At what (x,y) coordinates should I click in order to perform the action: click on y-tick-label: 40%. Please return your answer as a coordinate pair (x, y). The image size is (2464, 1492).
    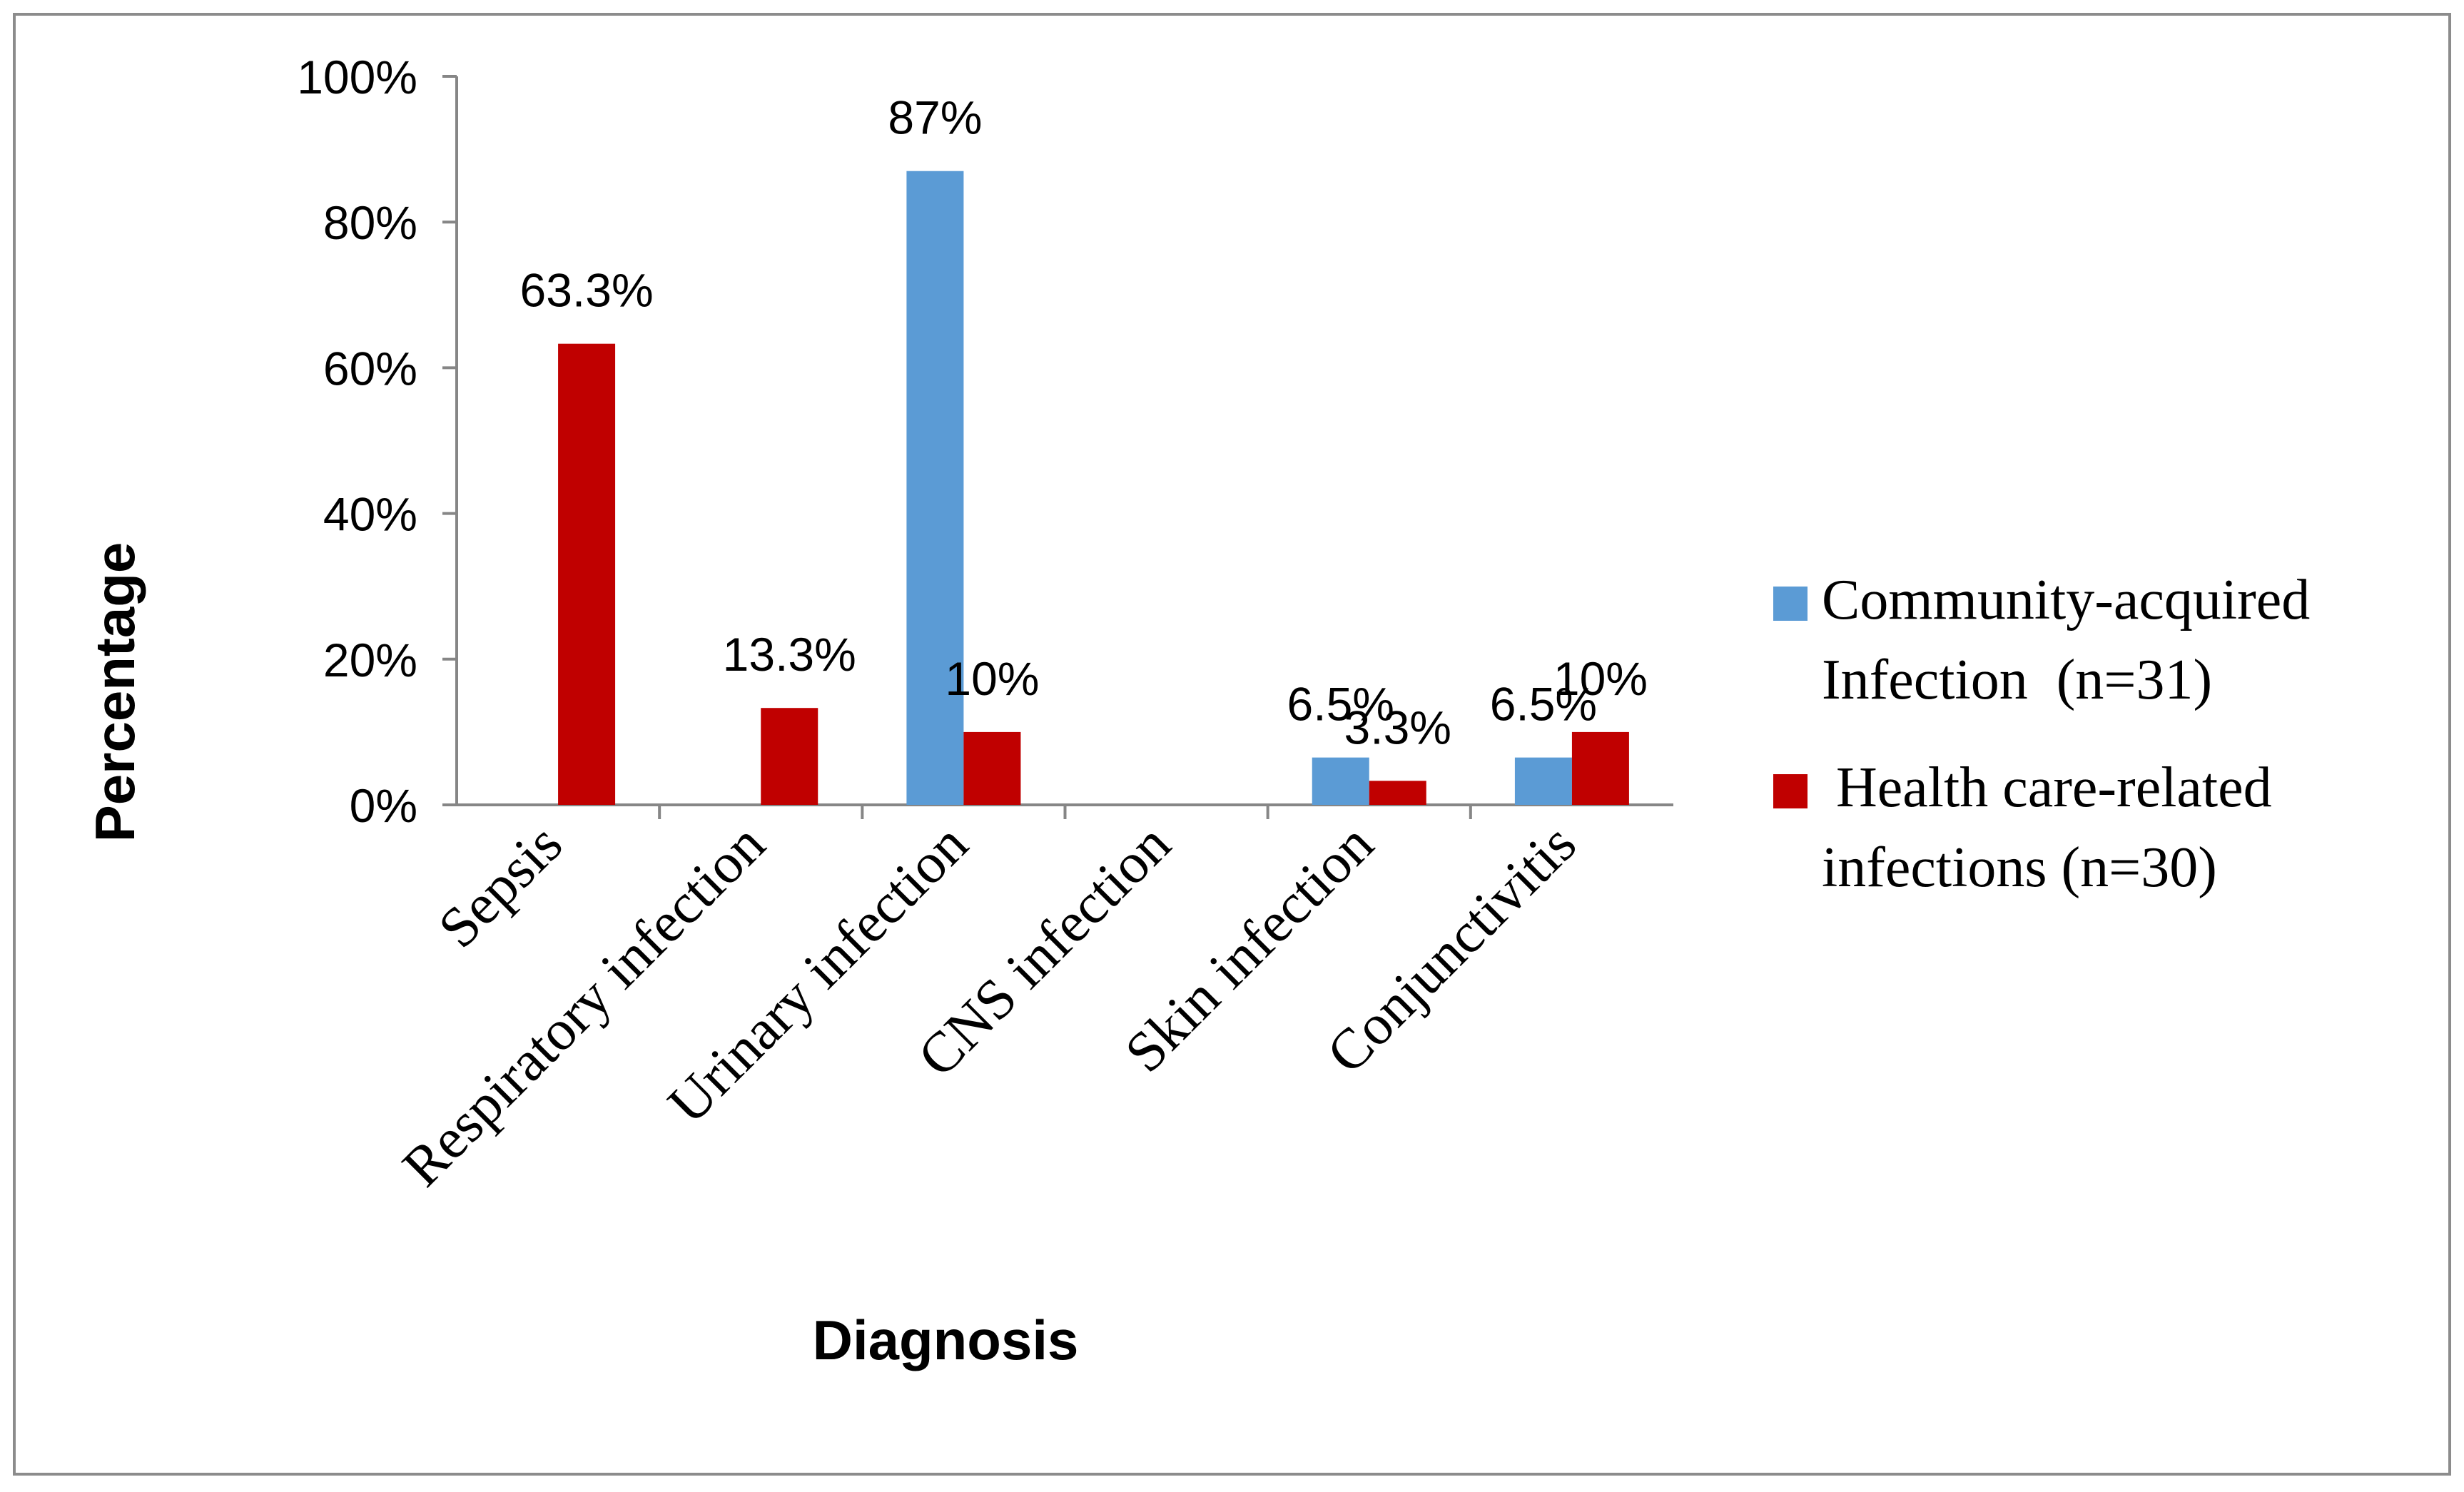
    Looking at the image, I should click on (370, 514).